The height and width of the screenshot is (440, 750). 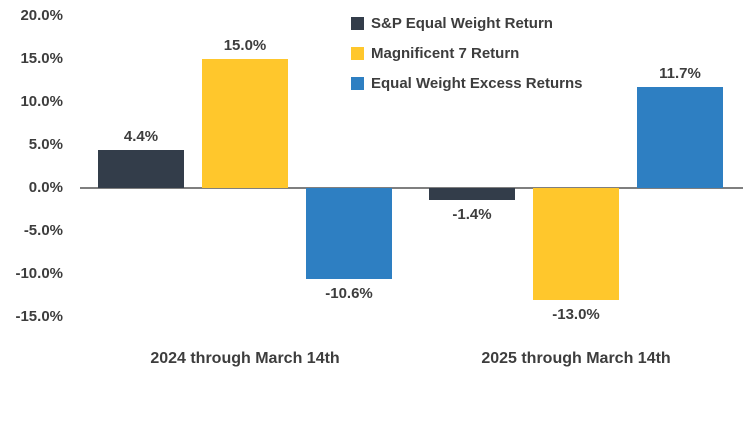 I want to click on bar-series2-group2, so click(x=576, y=244).